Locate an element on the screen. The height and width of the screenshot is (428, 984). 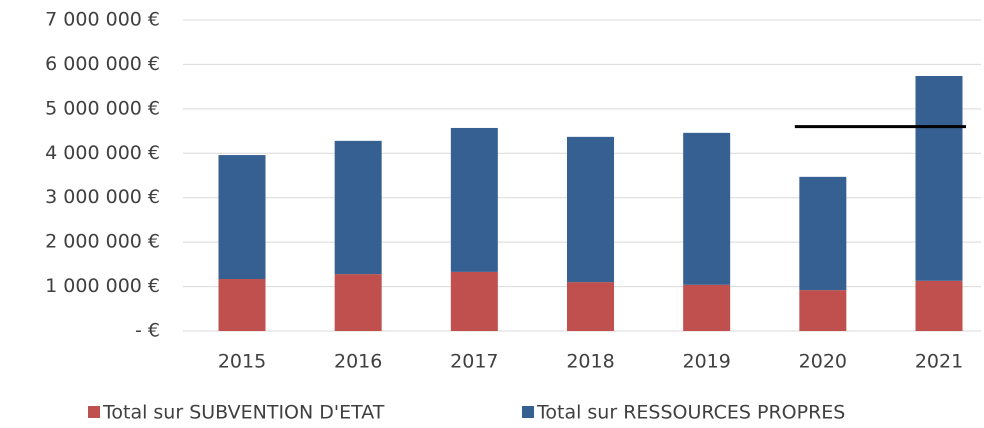
y-tick-label: 1 000 000 € is located at coordinates (102, 286).